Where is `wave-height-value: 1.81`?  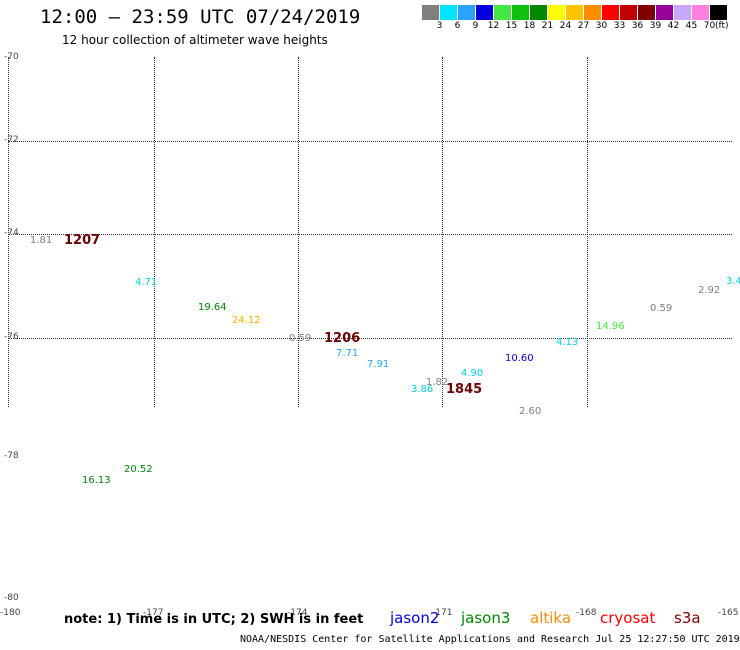
wave-height-value: 1.81 is located at coordinates (41, 240).